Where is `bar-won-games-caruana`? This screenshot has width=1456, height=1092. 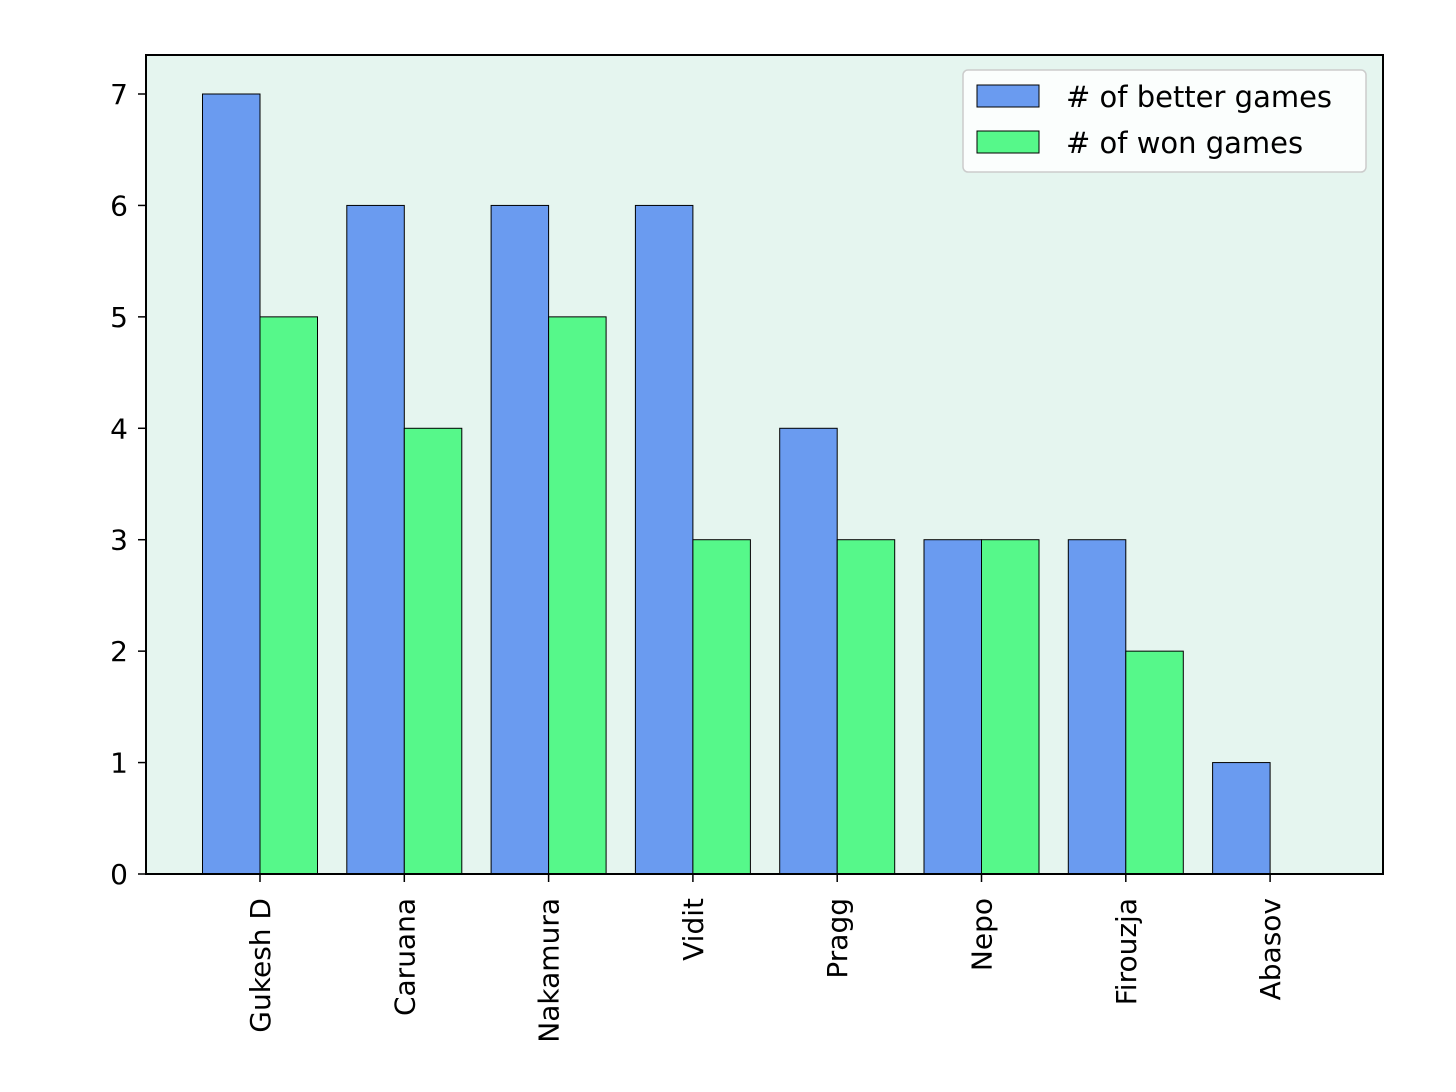
bar-won-games-caruana is located at coordinates (433, 651).